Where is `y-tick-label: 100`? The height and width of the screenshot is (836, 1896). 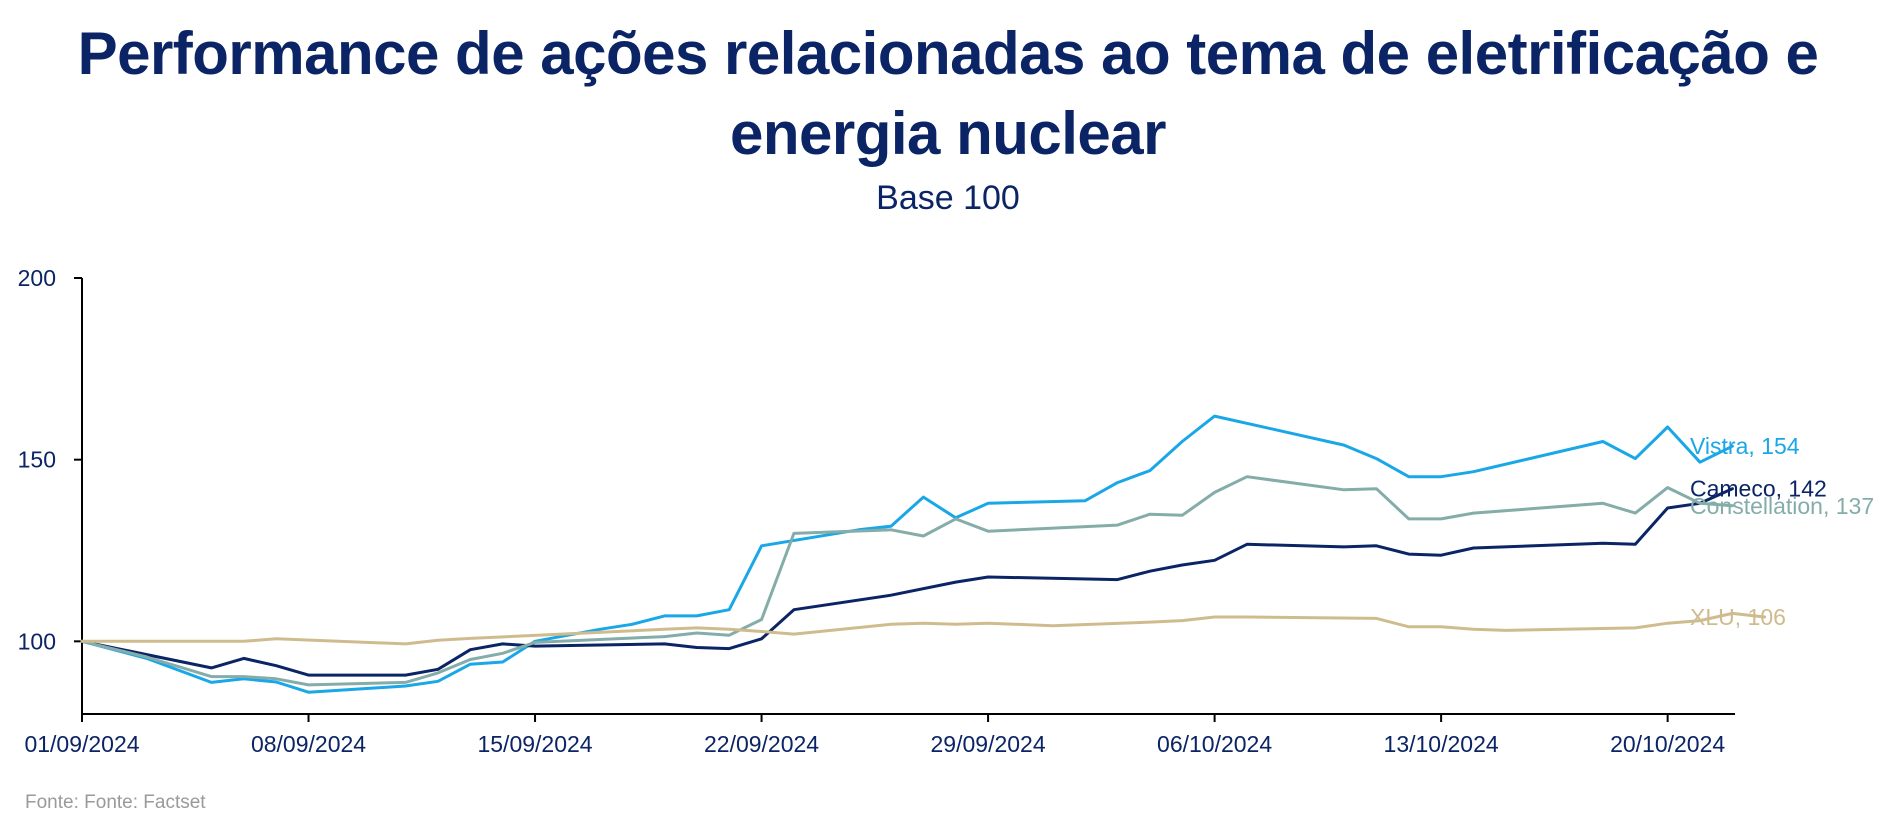
y-tick-label: 100 is located at coordinates (37, 641).